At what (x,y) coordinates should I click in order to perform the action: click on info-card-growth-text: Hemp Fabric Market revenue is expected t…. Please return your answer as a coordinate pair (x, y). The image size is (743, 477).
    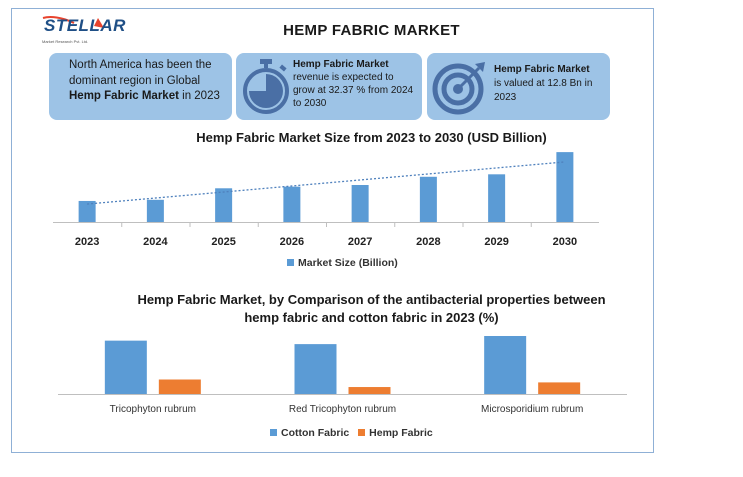
    Looking at the image, I should click on (355, 84).